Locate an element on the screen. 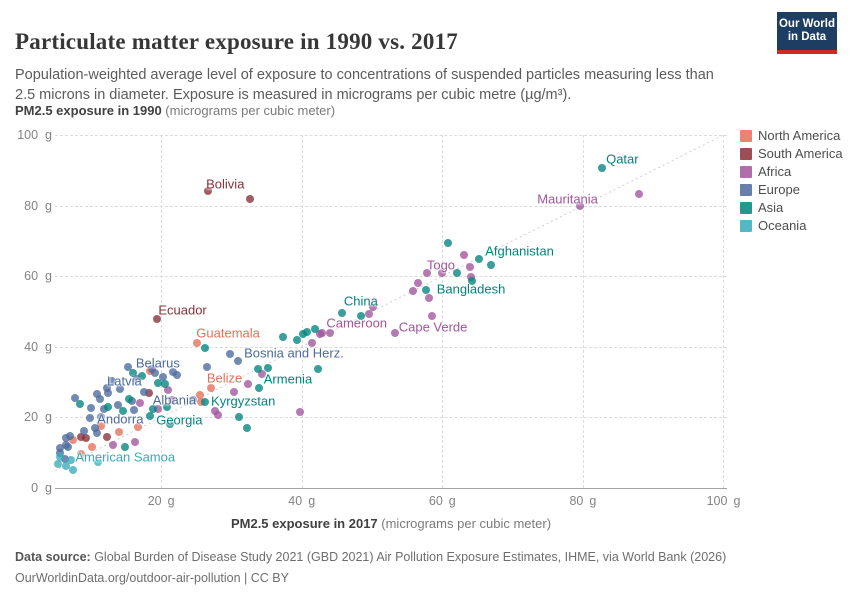 The width and height of the screenshot is (850, 600). legend-item: Oceania is located at coordinates (791, 225).